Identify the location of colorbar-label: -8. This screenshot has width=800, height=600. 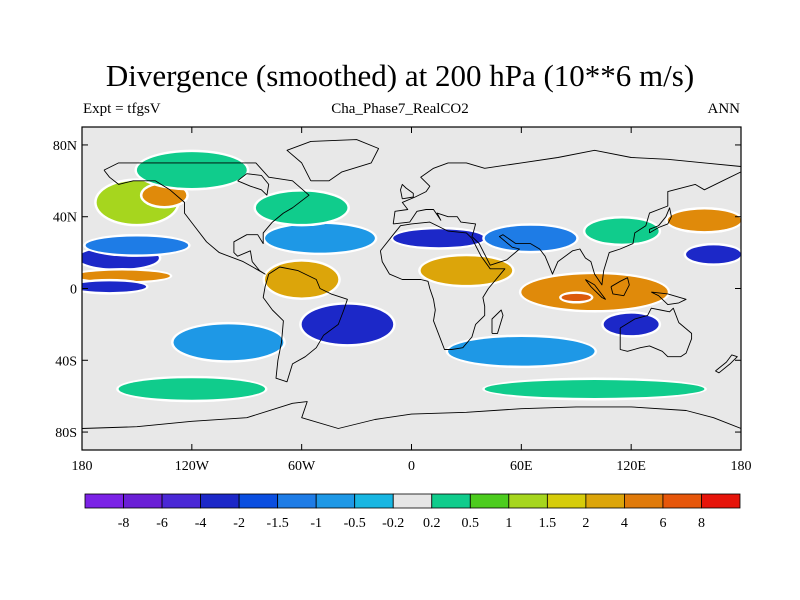
(124, 523).